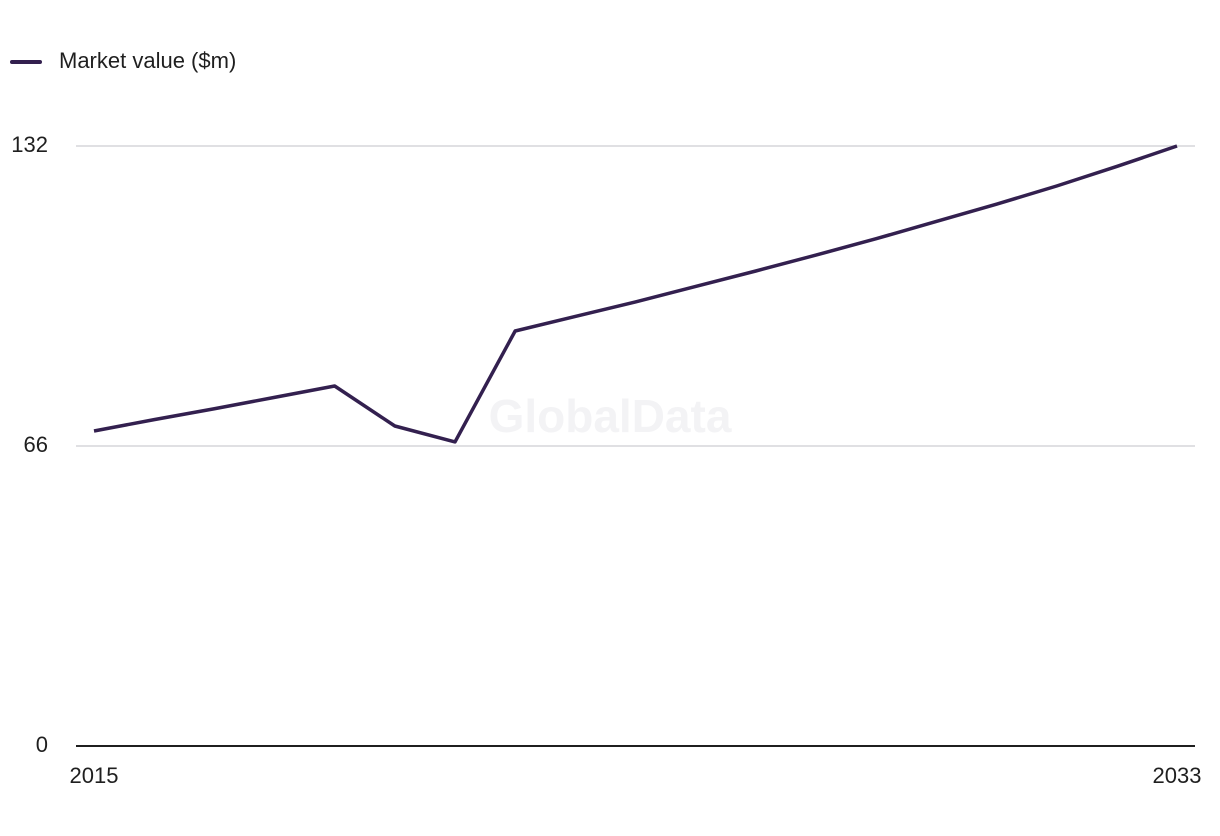 The image size is (1220, 836). I want to click on watermark: GlobalData, so click(610, 416).